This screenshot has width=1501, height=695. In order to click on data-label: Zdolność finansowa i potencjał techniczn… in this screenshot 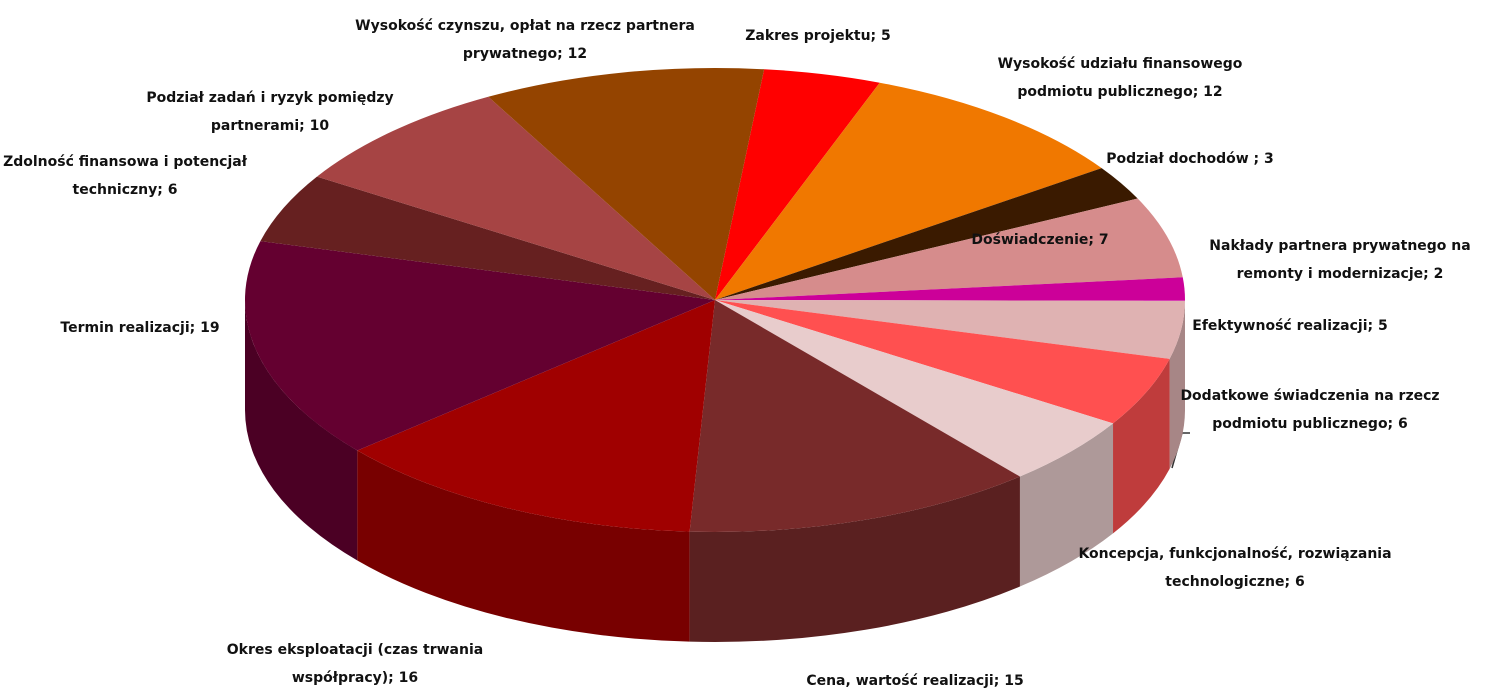, I will do `click(127, 176)`.